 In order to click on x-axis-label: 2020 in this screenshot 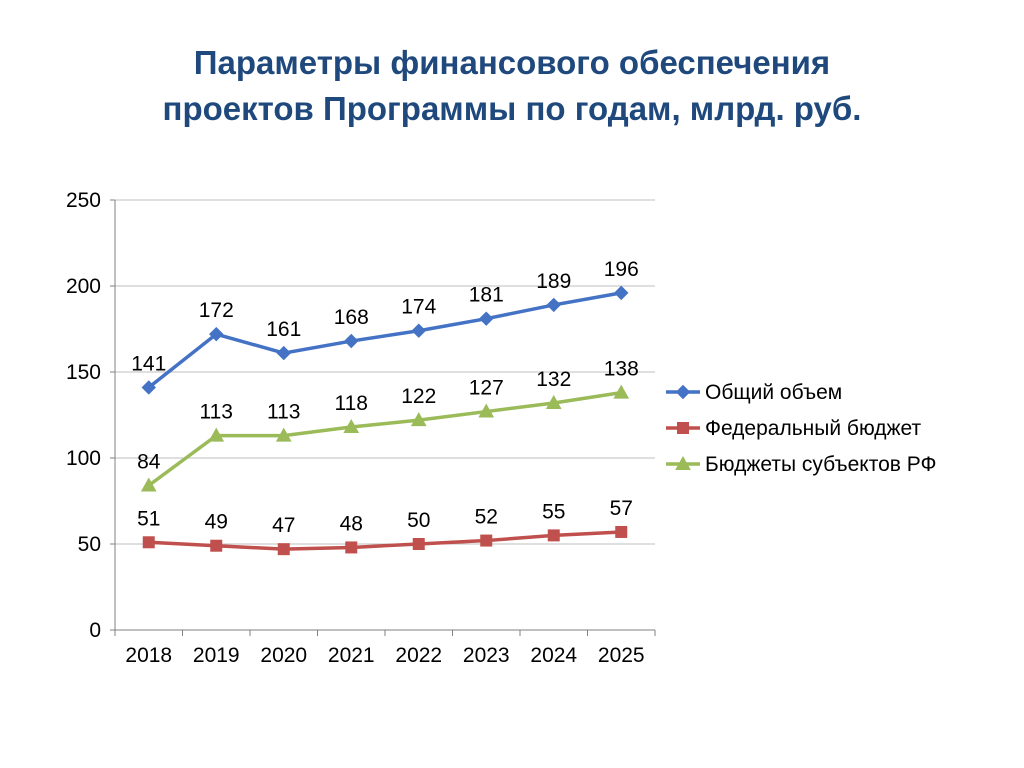, I will do `click(283, 655)`.